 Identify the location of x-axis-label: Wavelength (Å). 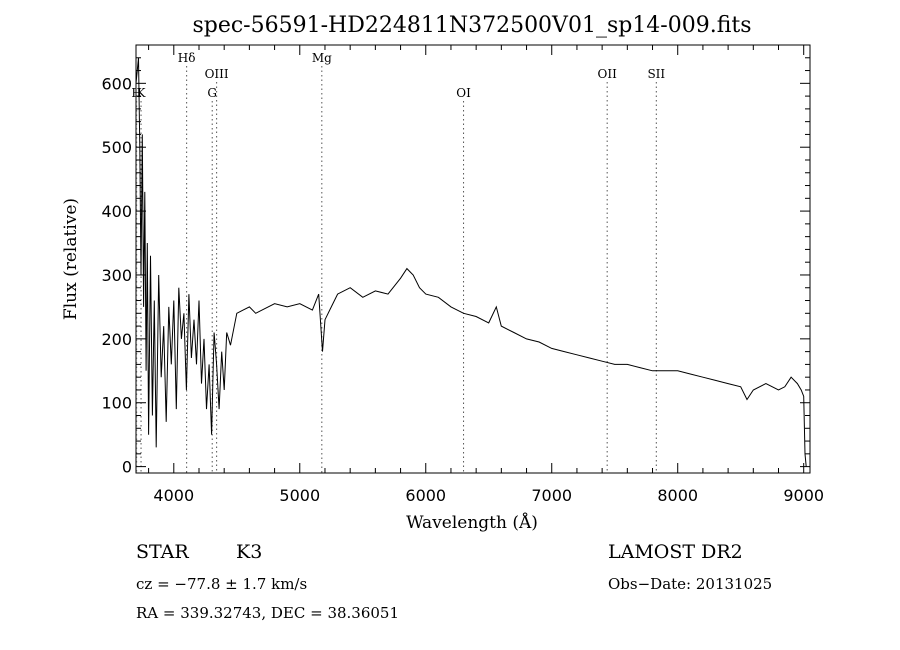
(472, 522).